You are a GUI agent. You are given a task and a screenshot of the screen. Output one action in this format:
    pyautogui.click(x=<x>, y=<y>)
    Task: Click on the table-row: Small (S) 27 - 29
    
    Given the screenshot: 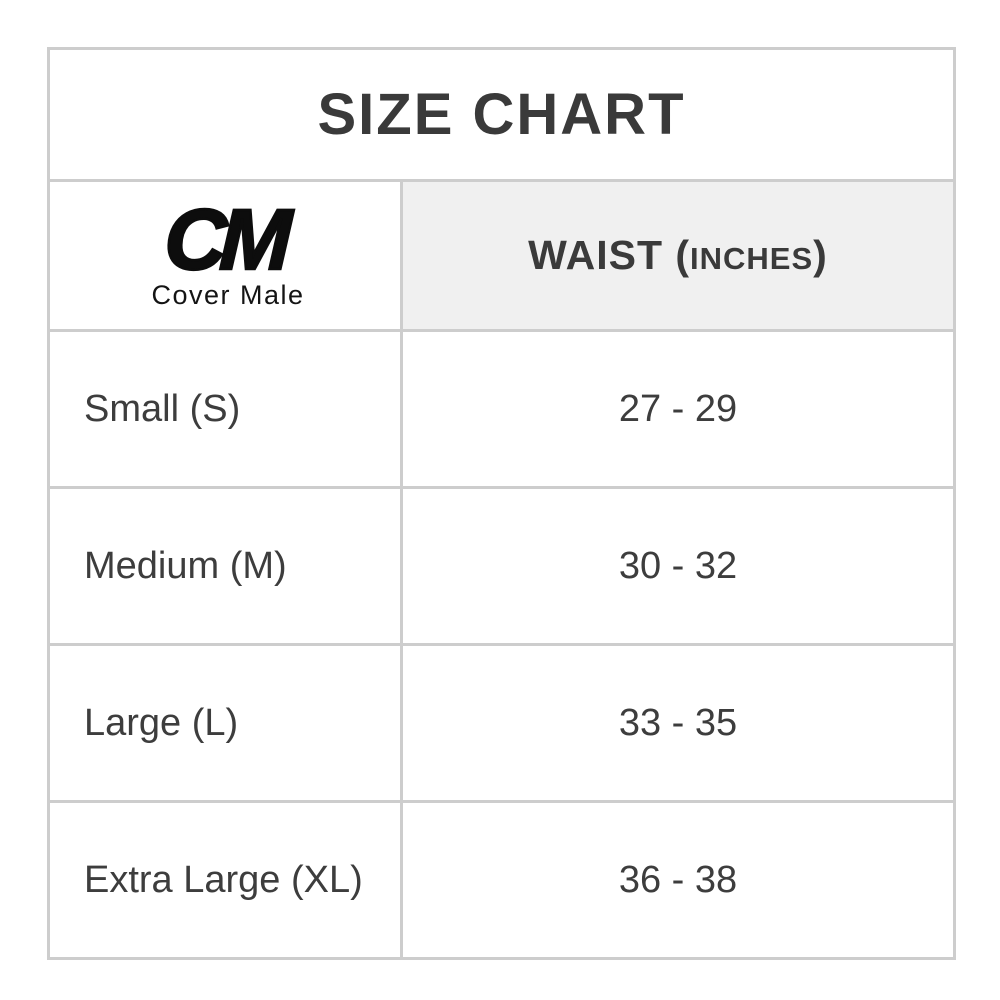 What is the action you would take?
    pyautogui.click(x=501, y=409)
    